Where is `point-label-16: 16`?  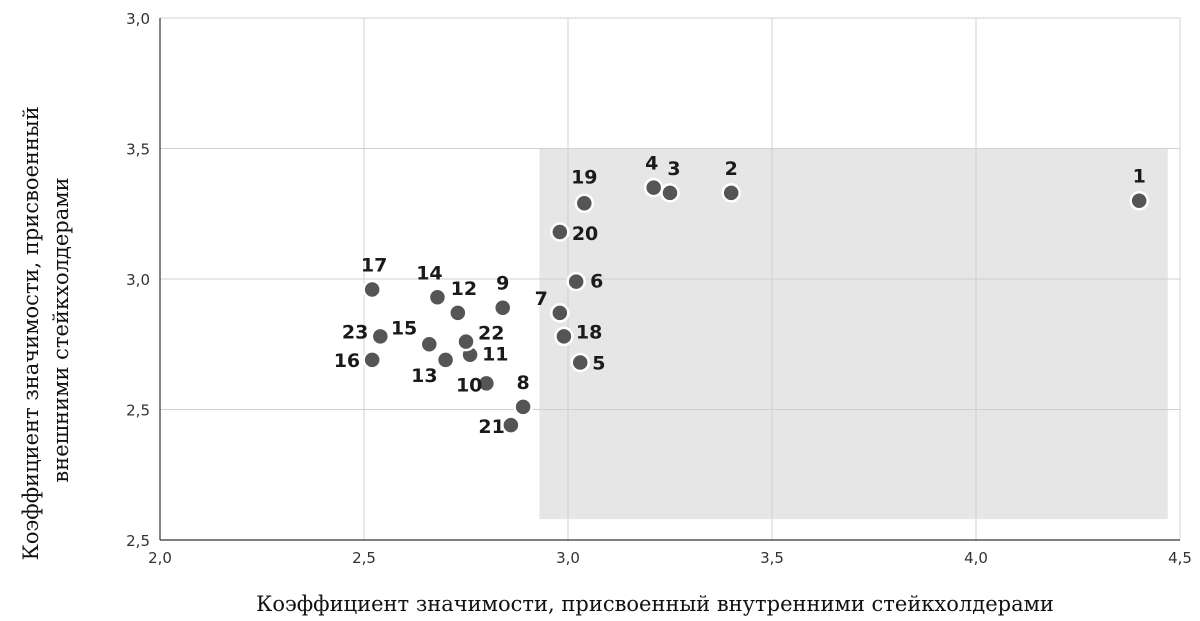
point-label-16: 16 is located at coordinates (347, 361).